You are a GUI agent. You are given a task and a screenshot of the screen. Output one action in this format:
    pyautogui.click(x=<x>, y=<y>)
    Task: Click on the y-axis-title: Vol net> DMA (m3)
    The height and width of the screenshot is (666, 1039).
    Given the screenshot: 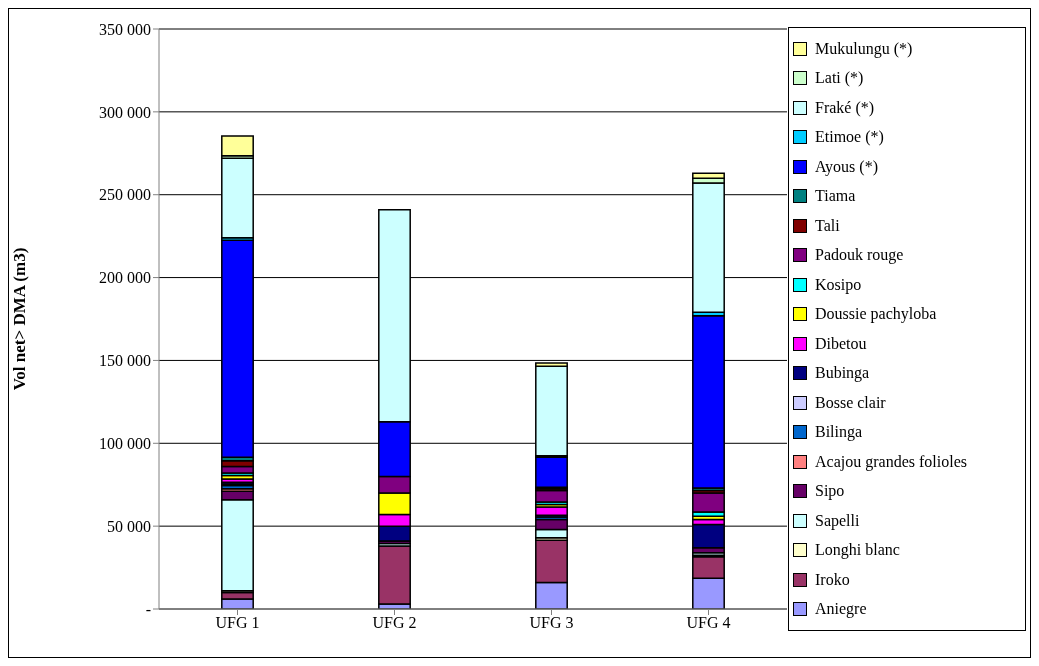 What is the action you would take?
    pyautogui.click(x=20, y=319)
    